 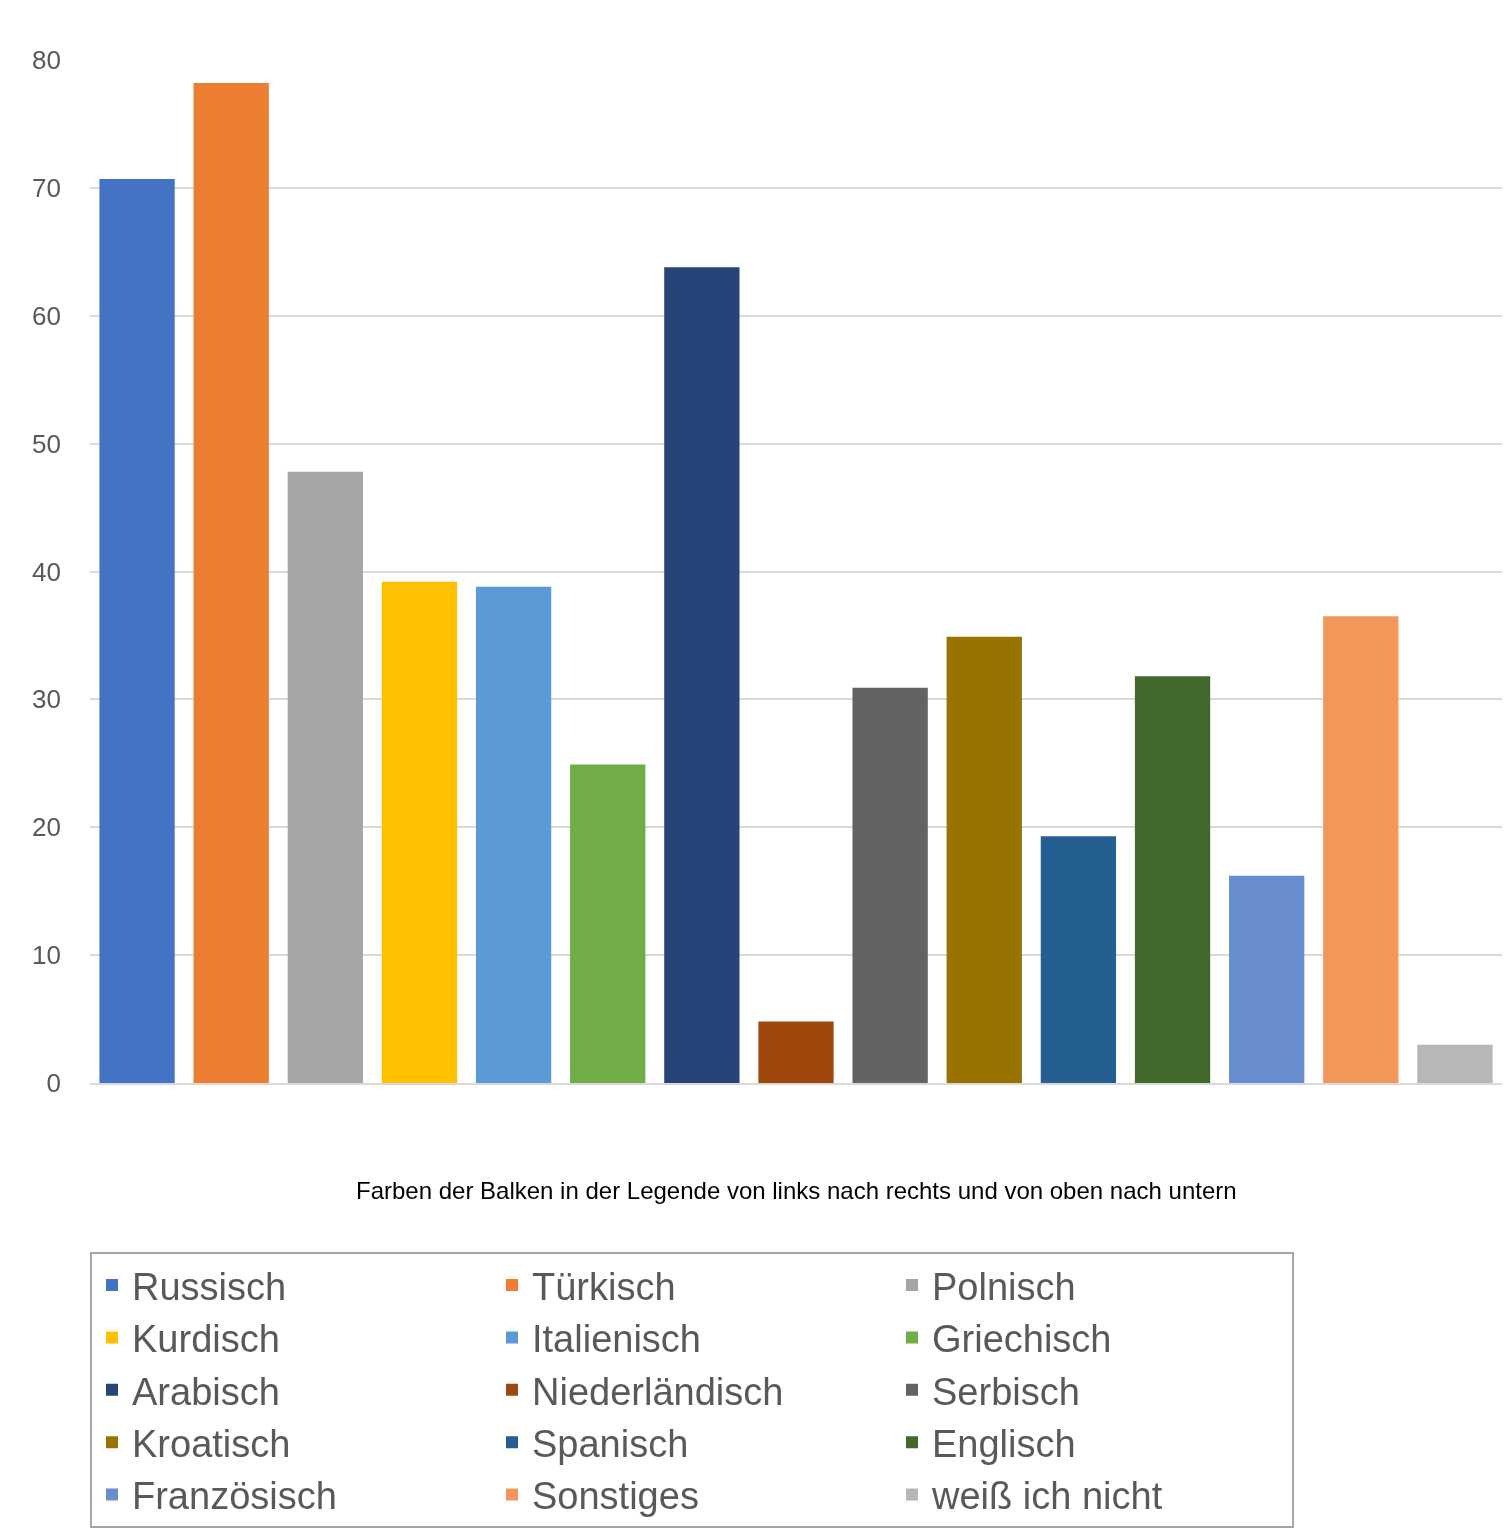 I want to click on legend-label: Niederländisch, so click(x=658, y=1391).